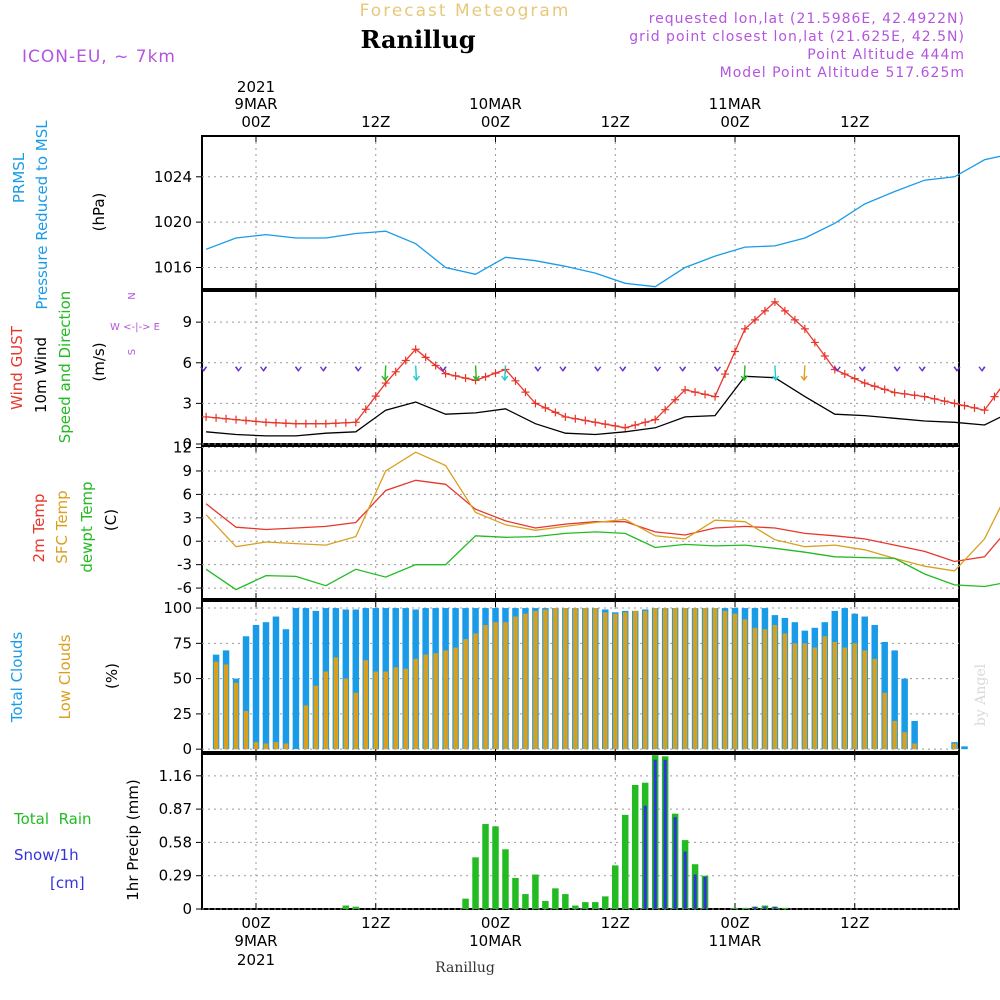 Image resolution: width=1000 pixels, height=1000 pixels. Describe the element at coordinates (854, 122) in the screenshot. I see `top-time-label: 12Z` at that location.